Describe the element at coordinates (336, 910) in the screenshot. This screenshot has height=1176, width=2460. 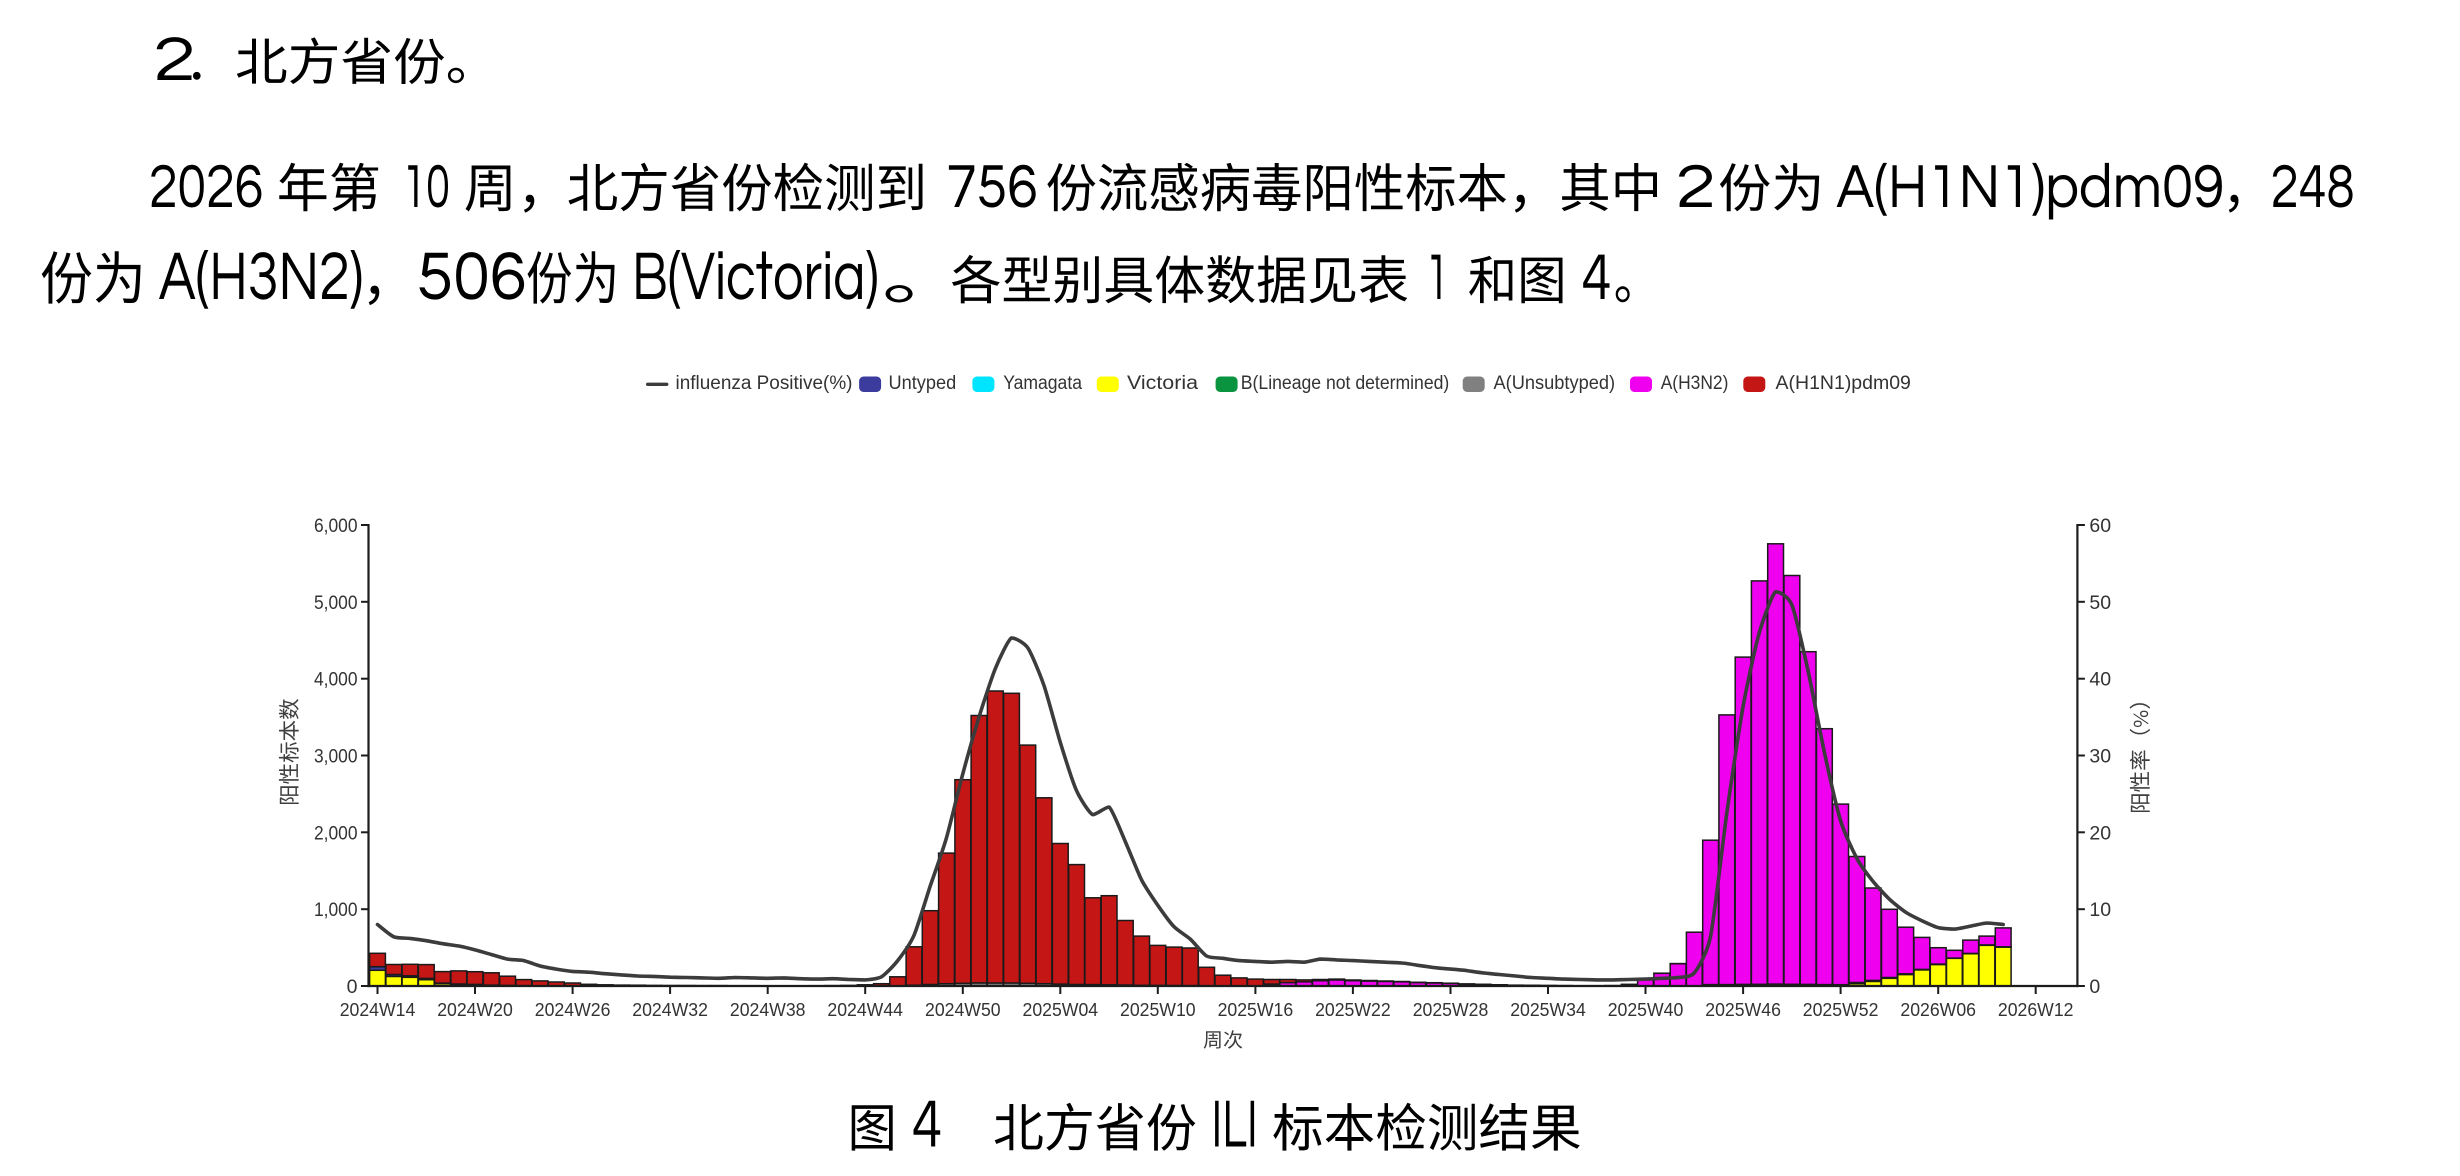
I see `svg-text: 1,000` at that location.